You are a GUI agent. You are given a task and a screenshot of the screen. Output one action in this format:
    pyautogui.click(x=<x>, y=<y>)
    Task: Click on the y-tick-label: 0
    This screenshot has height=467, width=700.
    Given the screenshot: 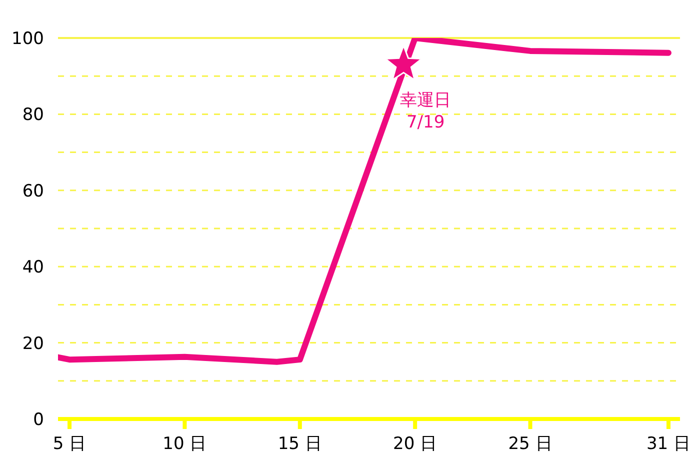 What is the action you would take?
    pyautogui.click(x=38, y=420)
    